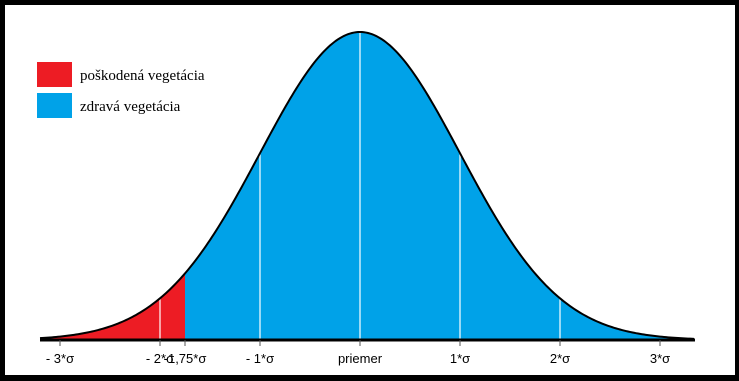  I want to click on legend-swatch-healthy, so click(54, 105).